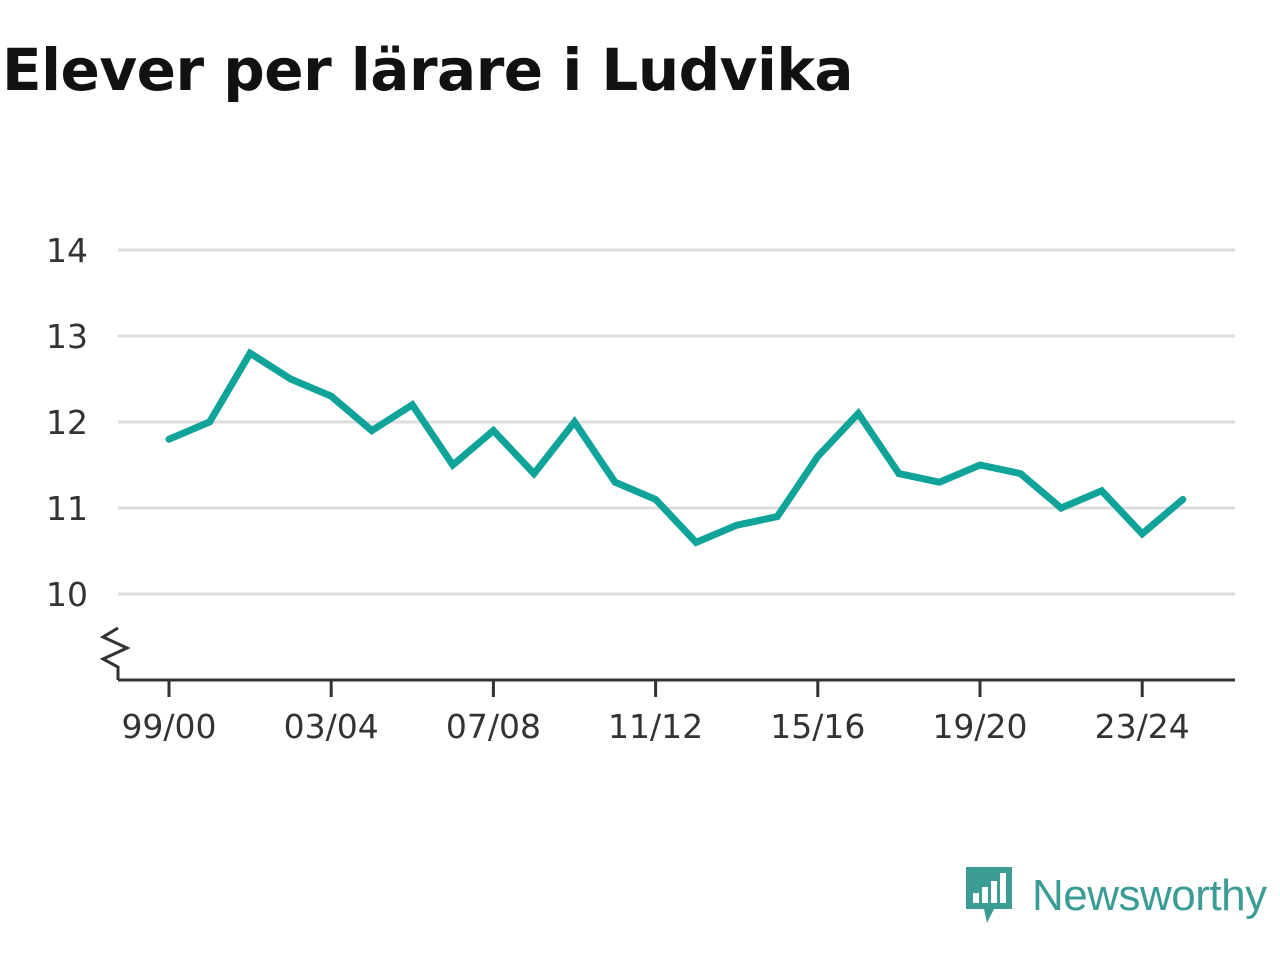  Describe the element at coordinates (168, 726) in the screenshot. I see `x-tick-label: 99/00` at that location.